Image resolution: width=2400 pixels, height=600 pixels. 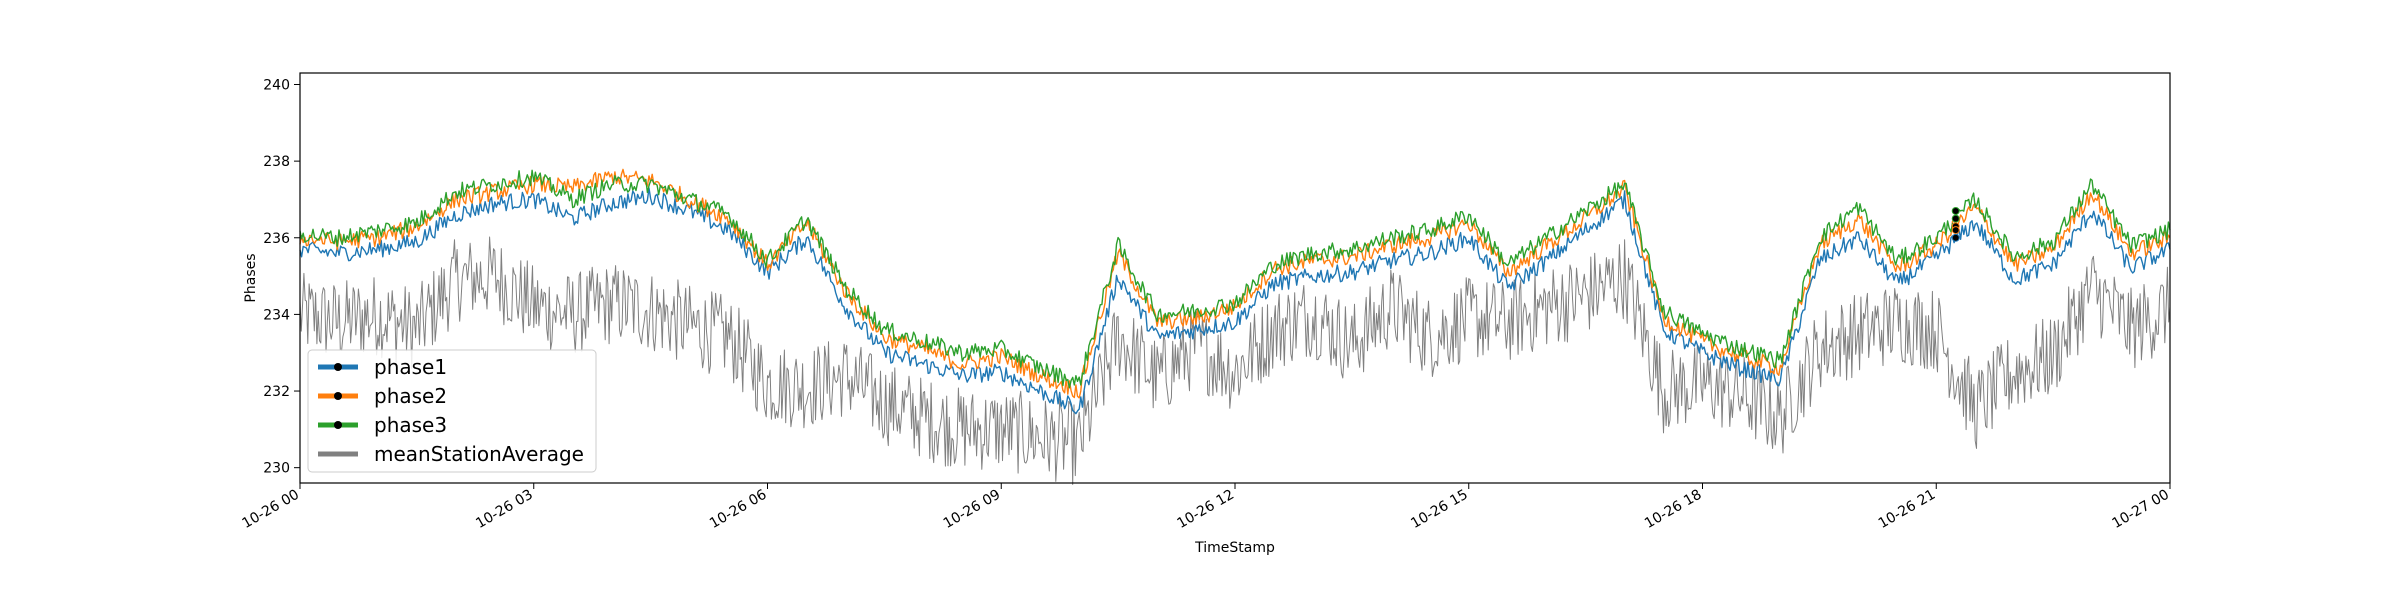 I want to click on y-tick-label: 238, so click(x=276, y=162).